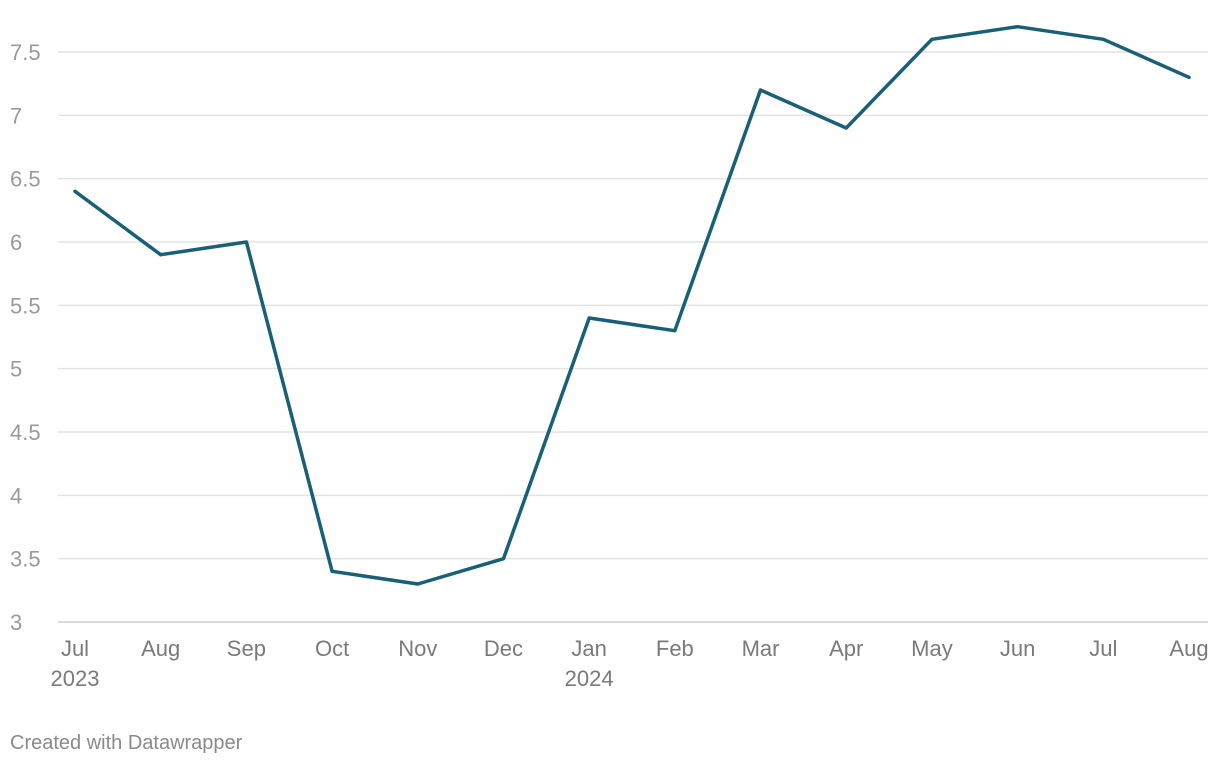 The image size is (1220, 768). Describe the element at coordinates (246, 648) in the screenshot. I see `x-tick-label: Sep` at that location.